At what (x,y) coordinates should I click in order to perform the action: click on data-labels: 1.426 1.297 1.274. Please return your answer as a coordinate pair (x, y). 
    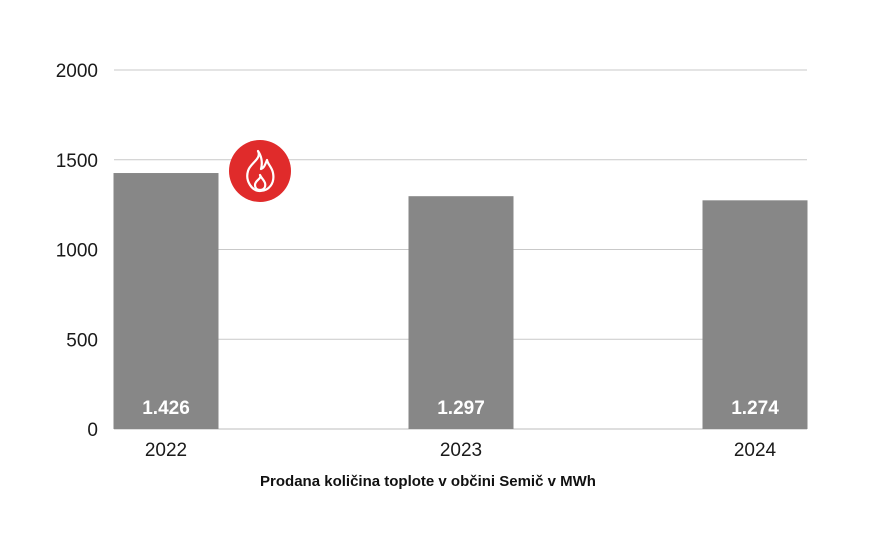
    Looking at the image, I should click on (460, 408).